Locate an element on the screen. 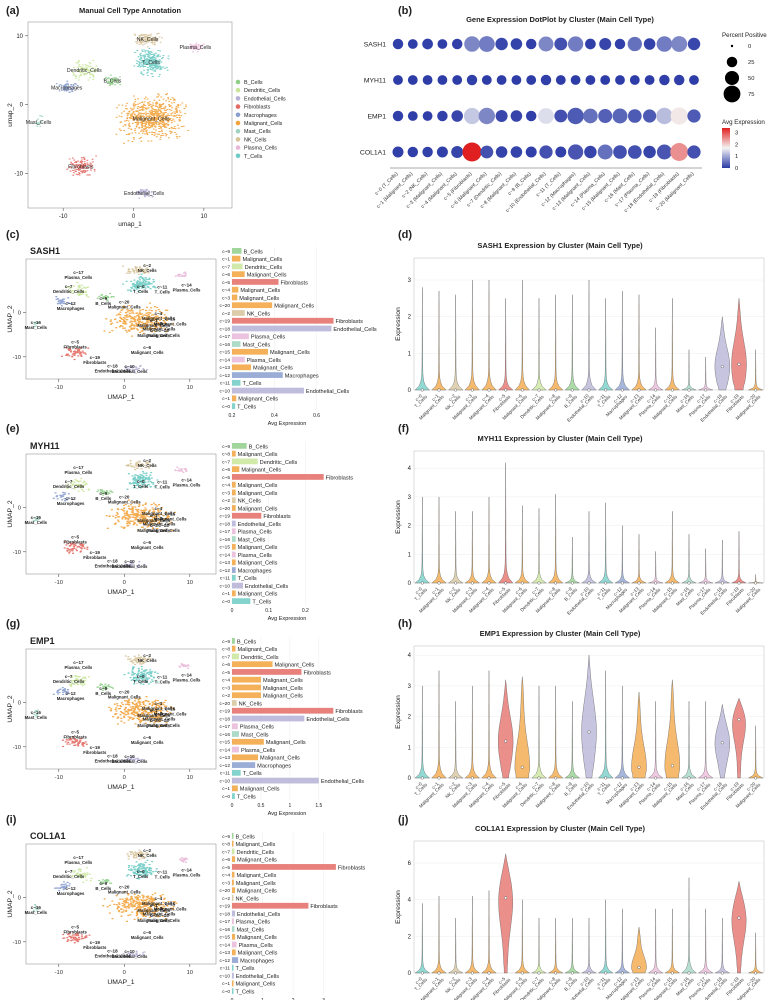 This screenshot has height=1000, width=773. x-tick-label: 10 is located at coordinates (204, 217).